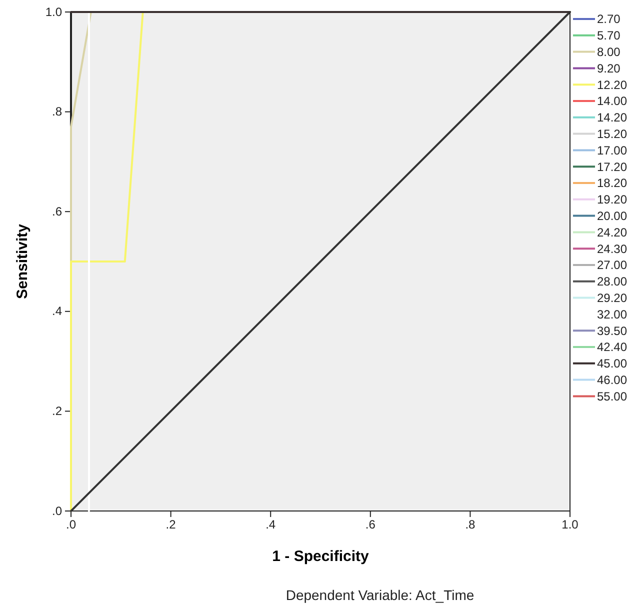 Image resolution: width=633 pixels, height=607 pixels. Describe the element at coordinates (612, 117) in the screenshot. I see `legend-label: 14.20` at that location.